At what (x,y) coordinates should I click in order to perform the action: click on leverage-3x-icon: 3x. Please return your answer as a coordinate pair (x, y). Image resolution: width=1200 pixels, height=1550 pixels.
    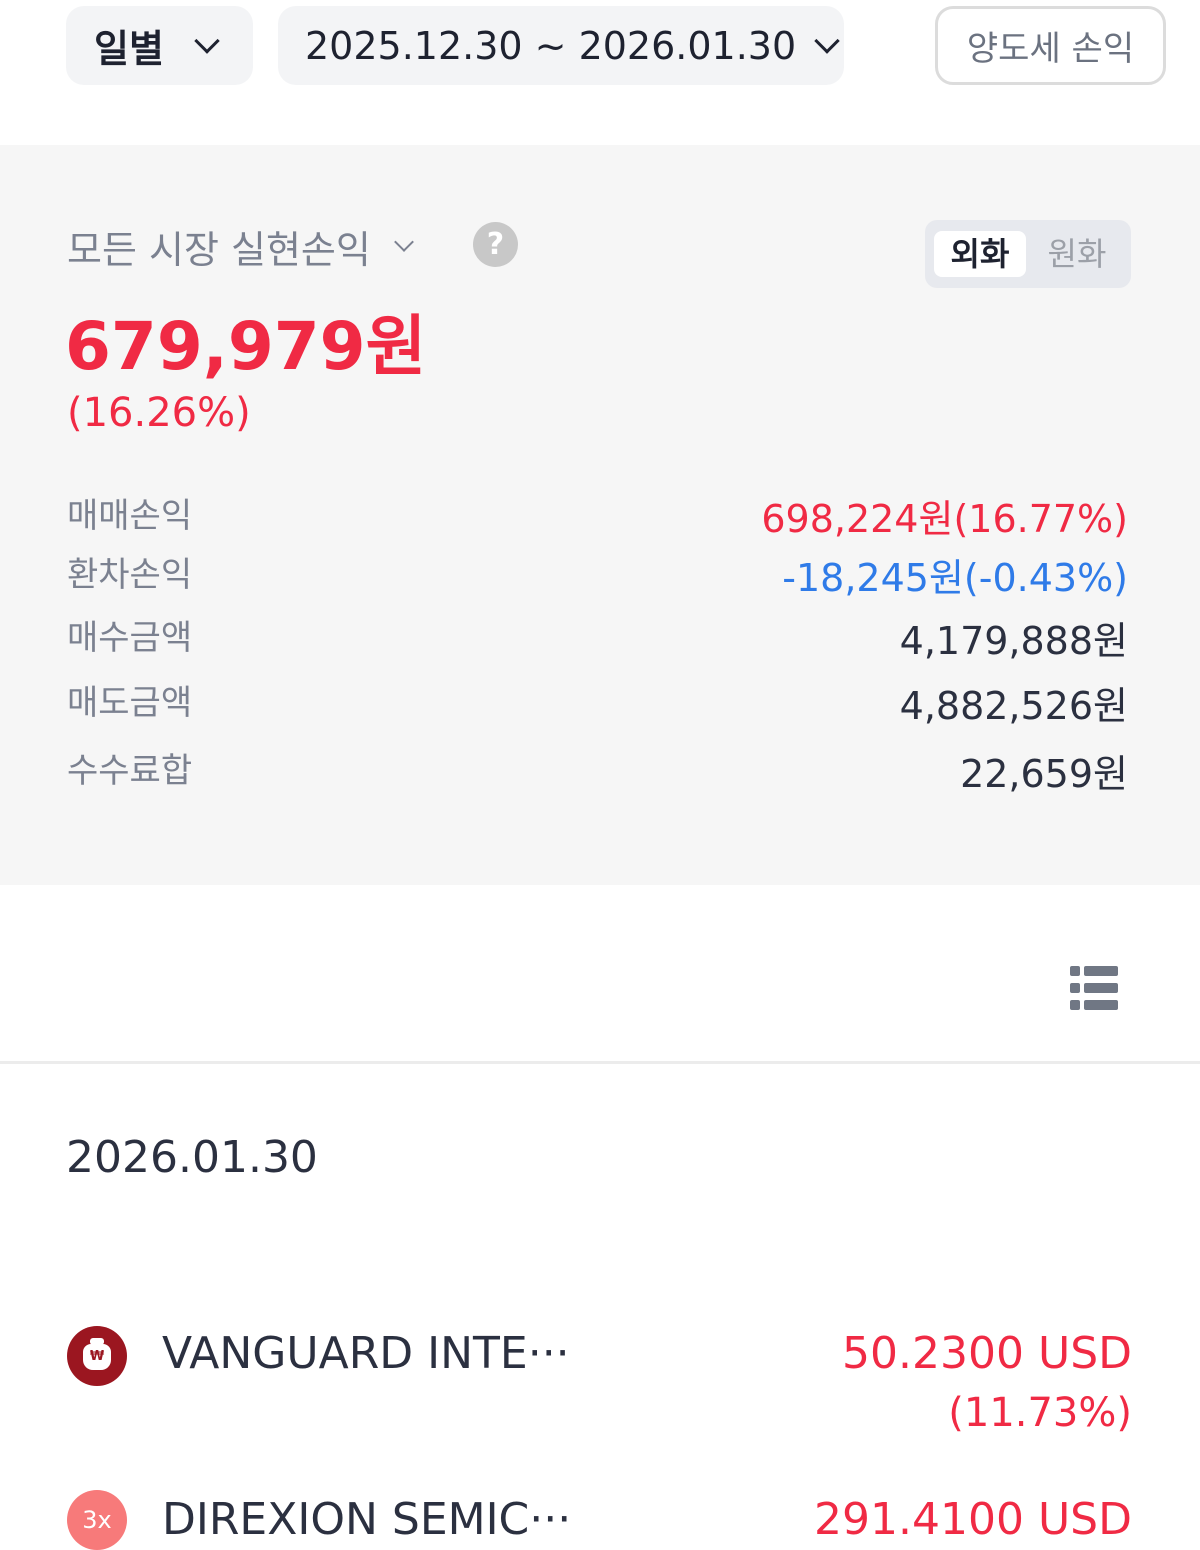
    Looking at the image, I should click on (97, 1520).